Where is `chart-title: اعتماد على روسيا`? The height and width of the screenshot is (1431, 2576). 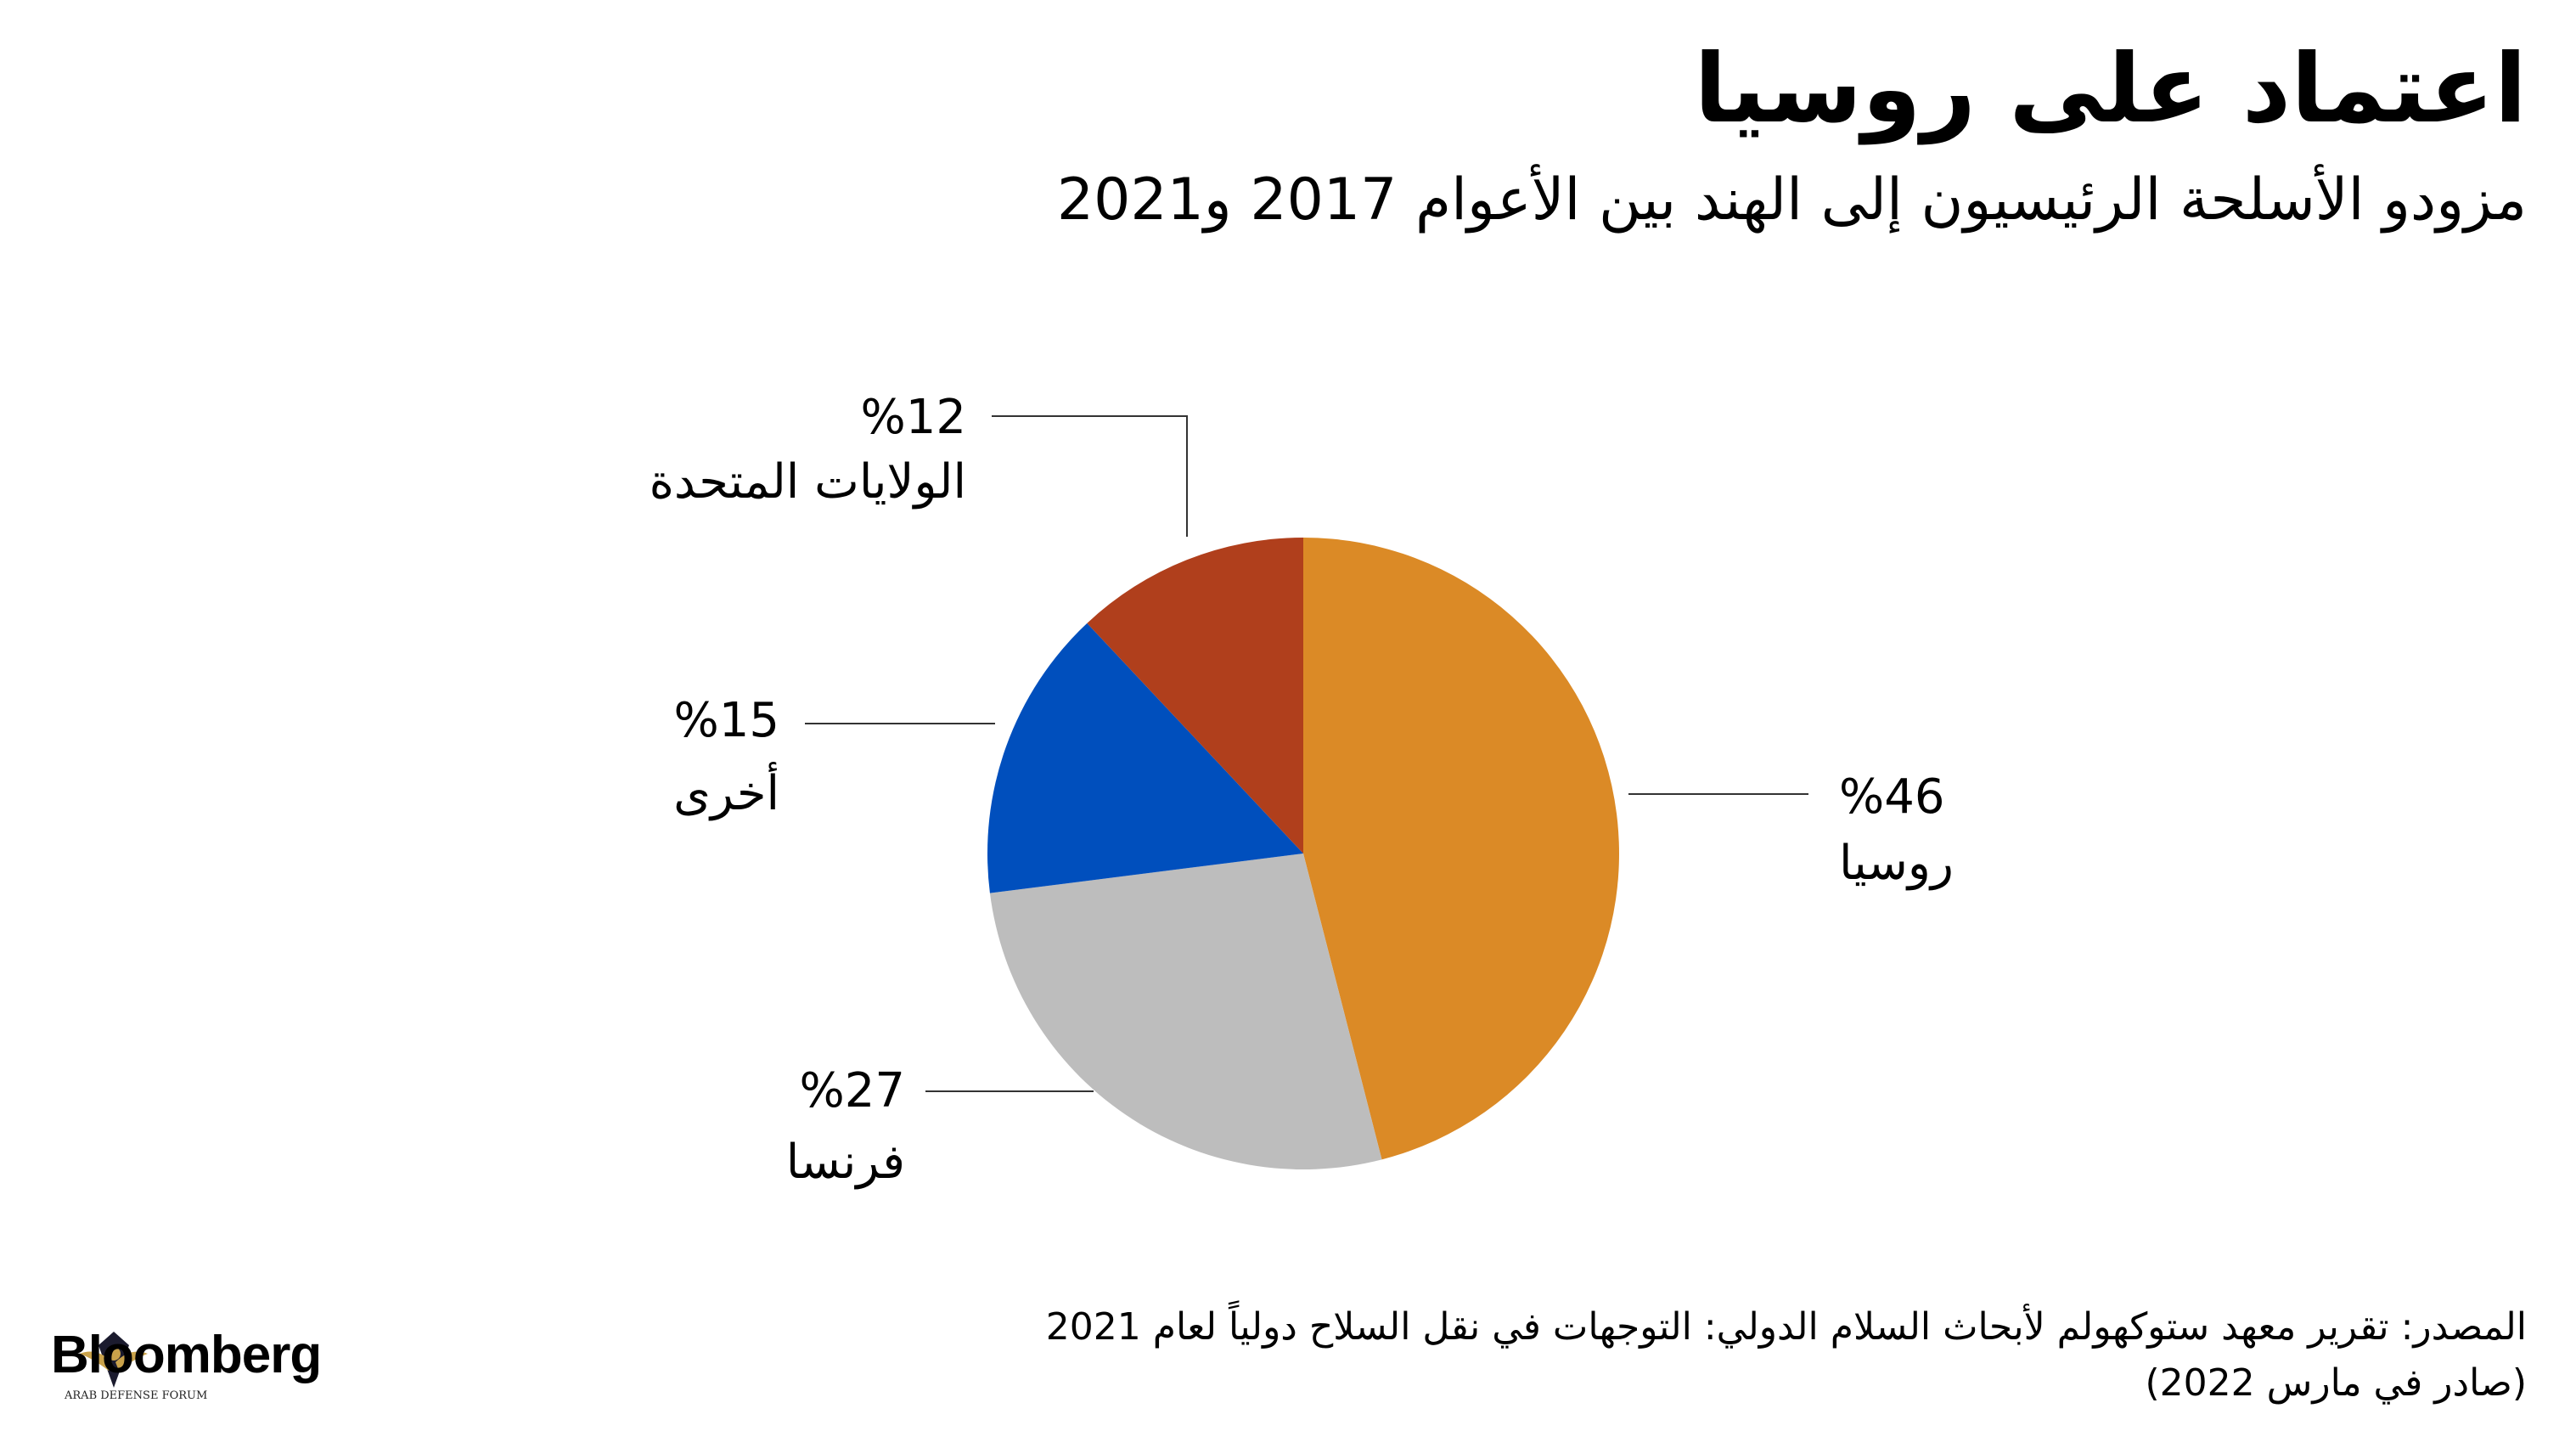 chart-title: اعتماد على روسيا is located at coordinates (2110, 89).